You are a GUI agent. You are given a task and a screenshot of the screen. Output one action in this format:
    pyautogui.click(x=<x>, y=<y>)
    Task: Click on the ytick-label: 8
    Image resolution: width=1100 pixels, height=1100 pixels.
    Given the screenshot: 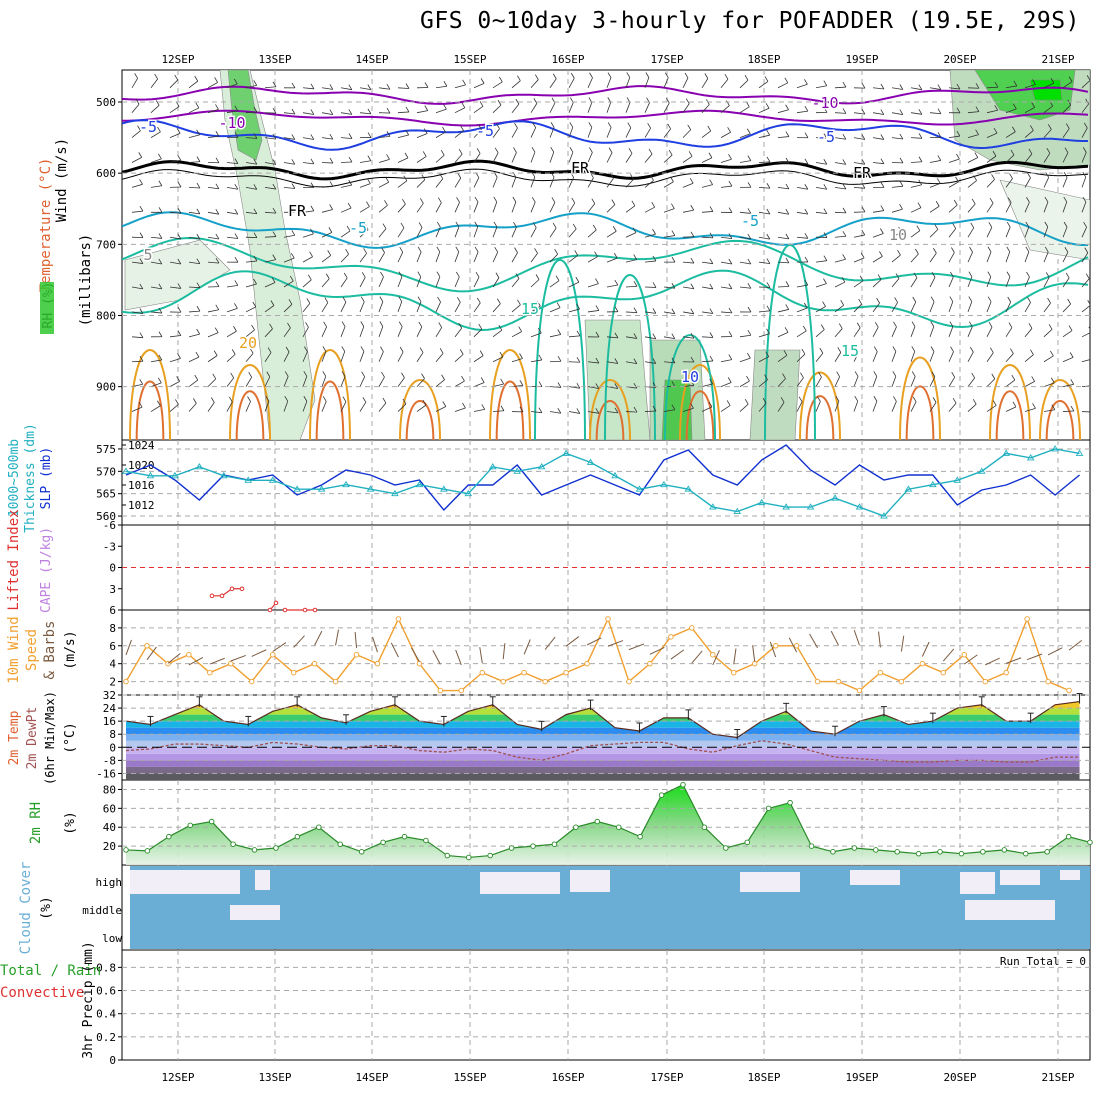 What is the action you would take?
    pyautogui.click(x=112, y=628)
    